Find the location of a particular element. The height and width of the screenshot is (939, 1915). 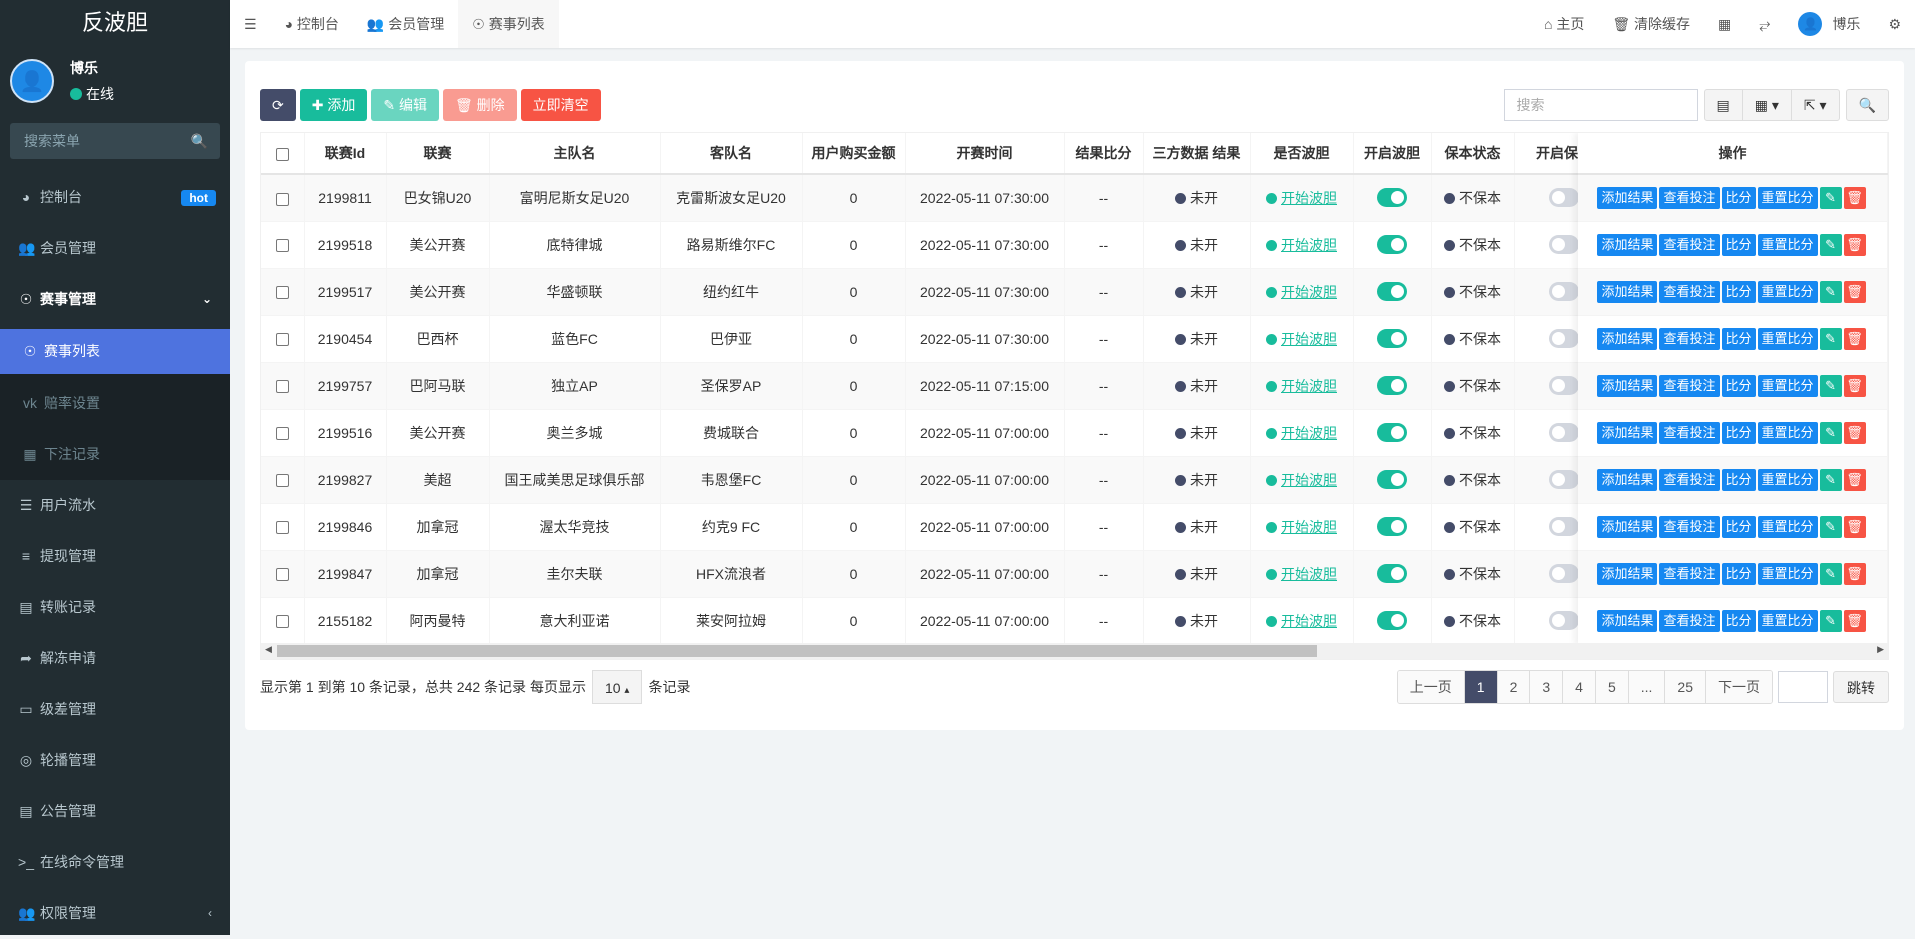

column-header: 联赛 is located at coordinates (438, 154).